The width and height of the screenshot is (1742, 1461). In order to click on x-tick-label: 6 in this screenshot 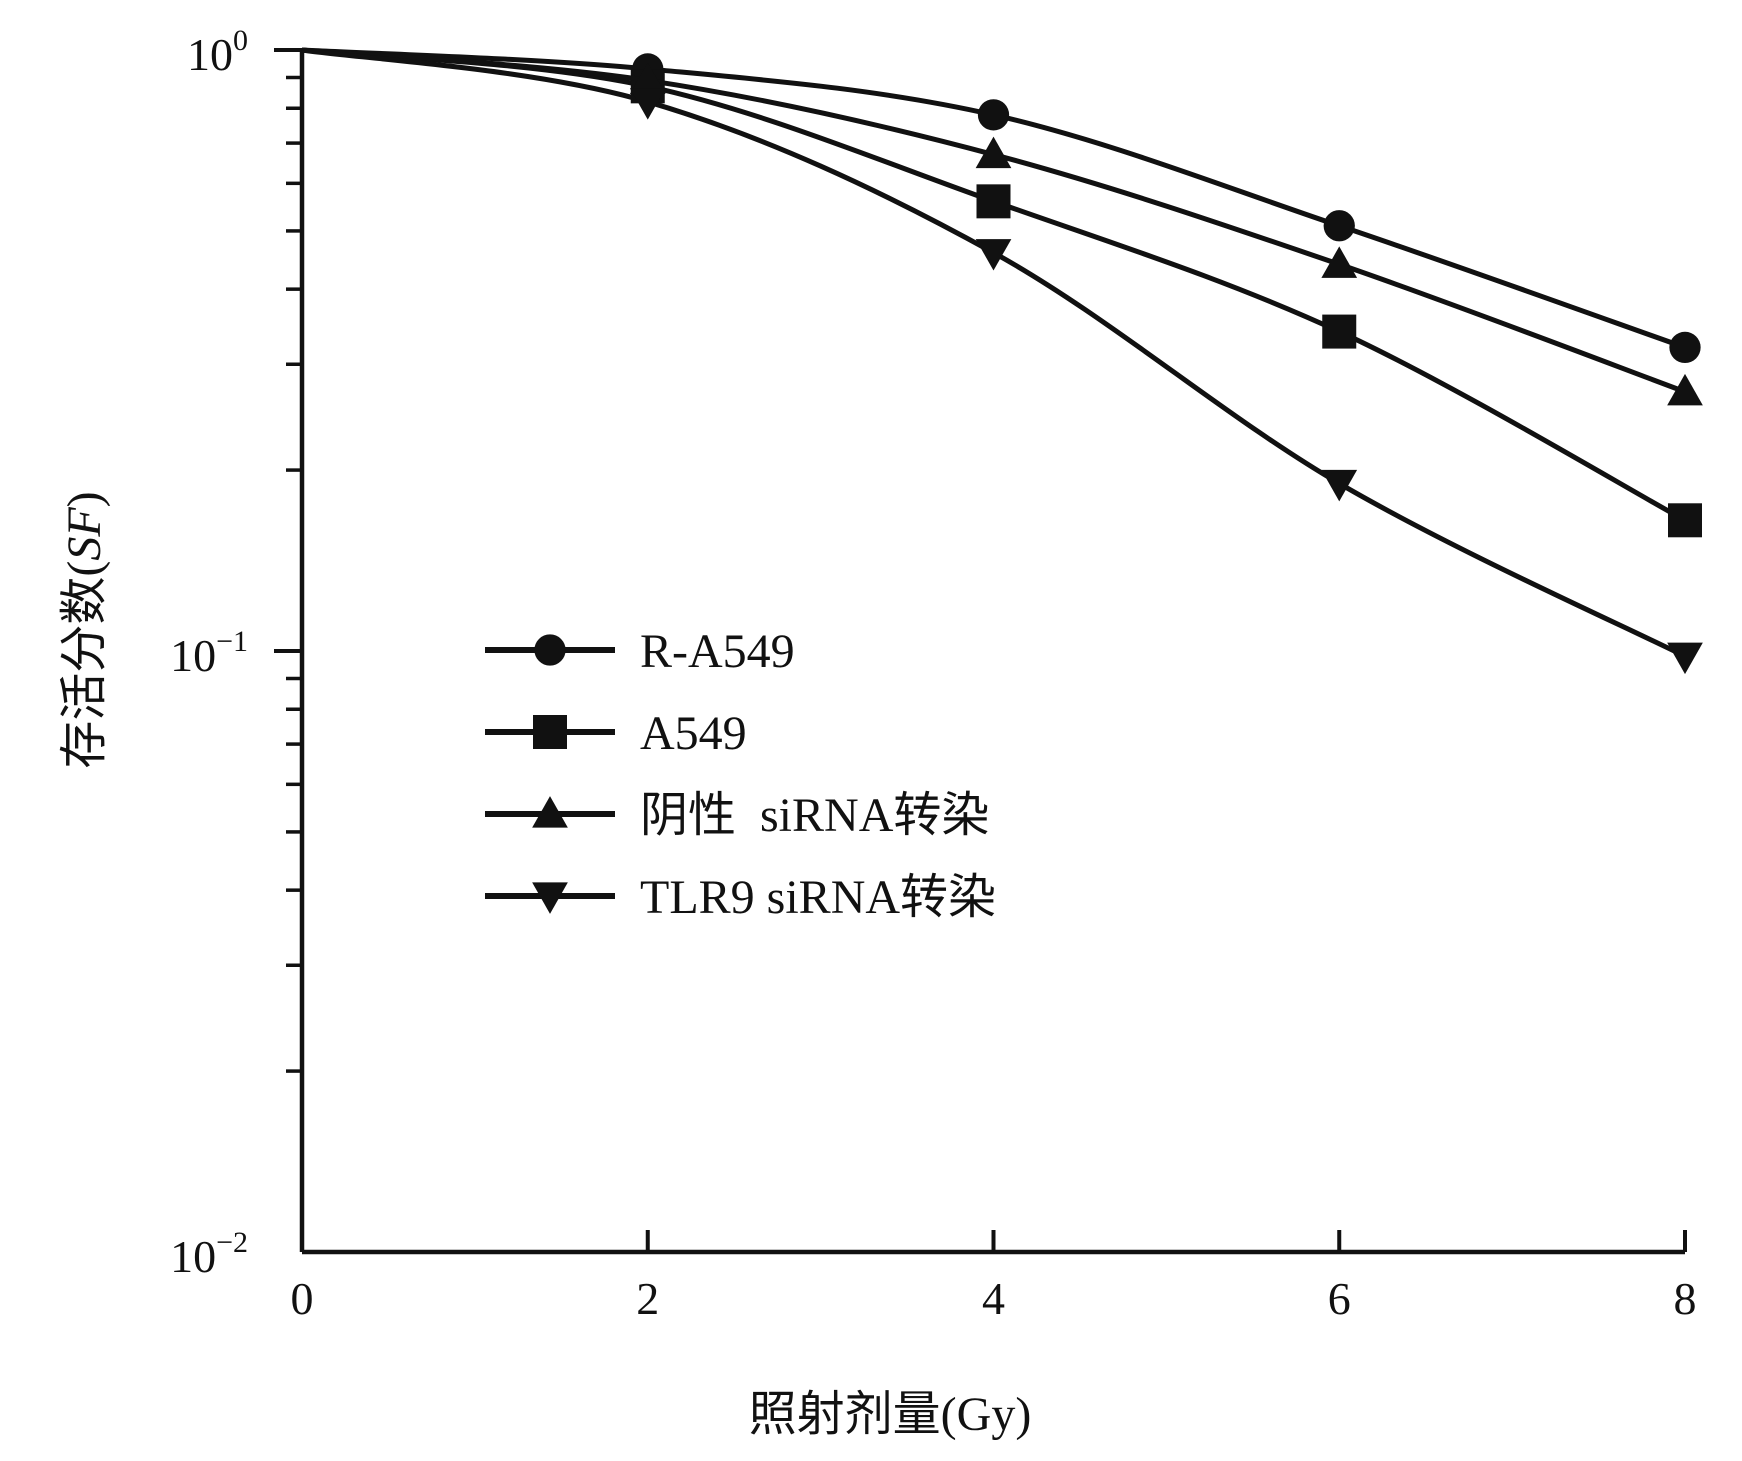, I will do `click(1339, 1298)`.